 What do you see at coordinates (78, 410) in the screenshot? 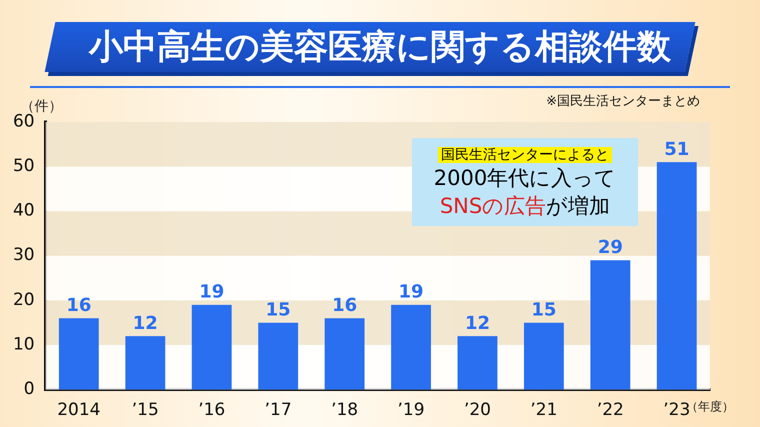
I see `x-tick-label: 2014` at bounding box center [78, 410].